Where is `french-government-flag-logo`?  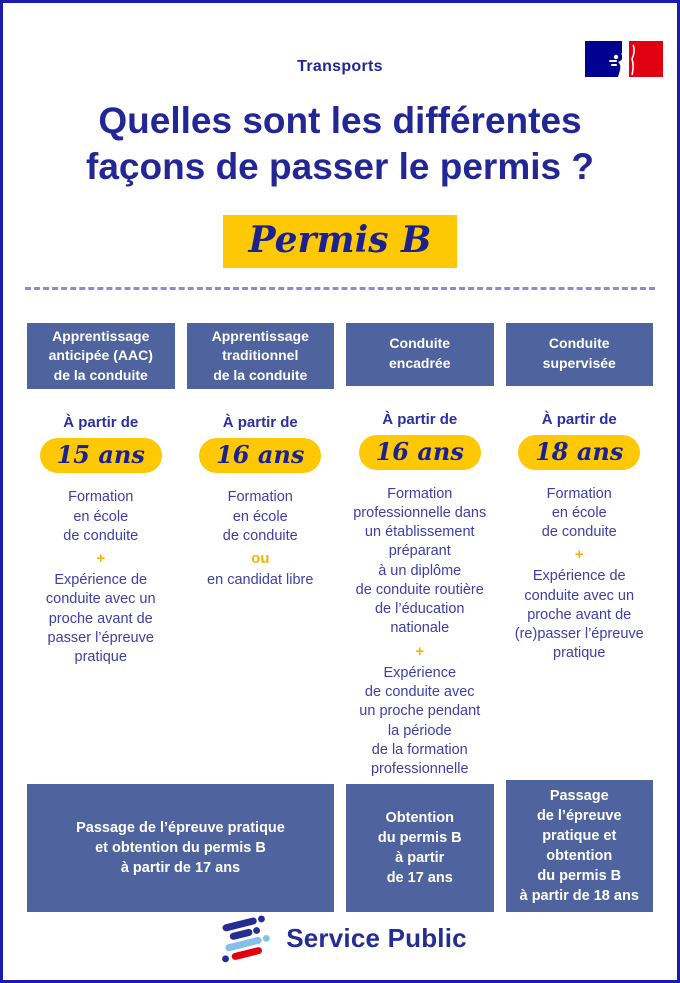 french-government-flag-logo is located at coordinates (624, 59).